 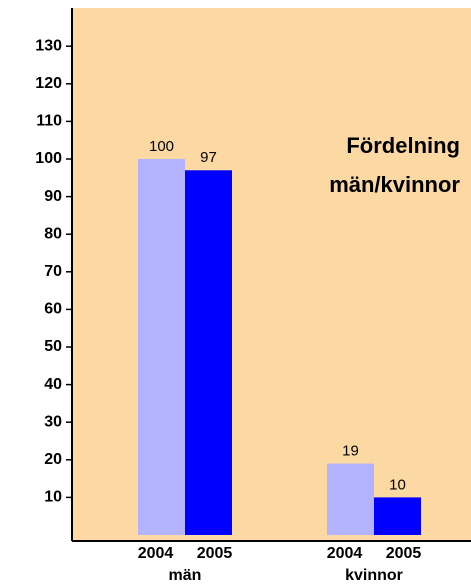 I want to click on y-tick-label: 110, so click(x=49, y=121).